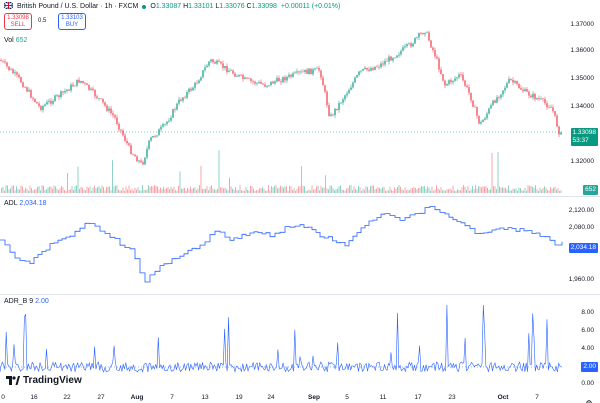 The width and height of the screenshot is (600, 403). What do you see at coordinates (42, 301) in the screenshot?
I see `adrb-value: 2.00` at bounding box center [42, 301].